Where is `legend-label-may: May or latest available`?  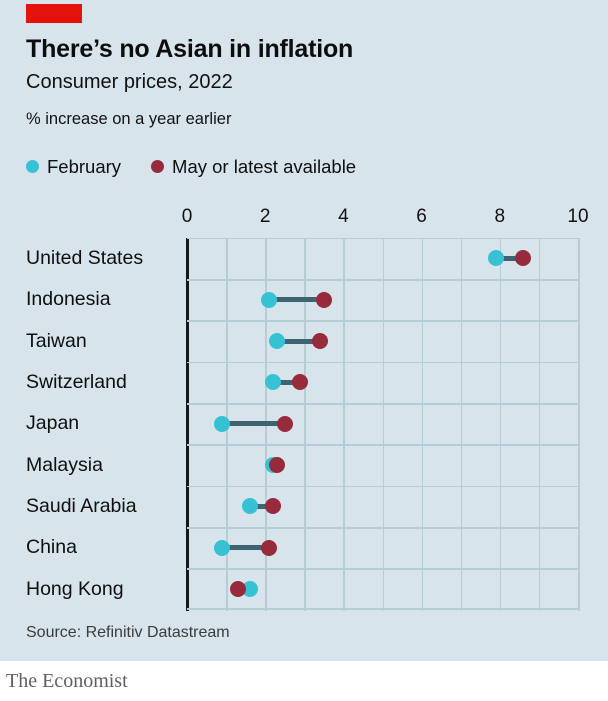
legend-label-may: May or latest available is located at coordinates (264, 166).